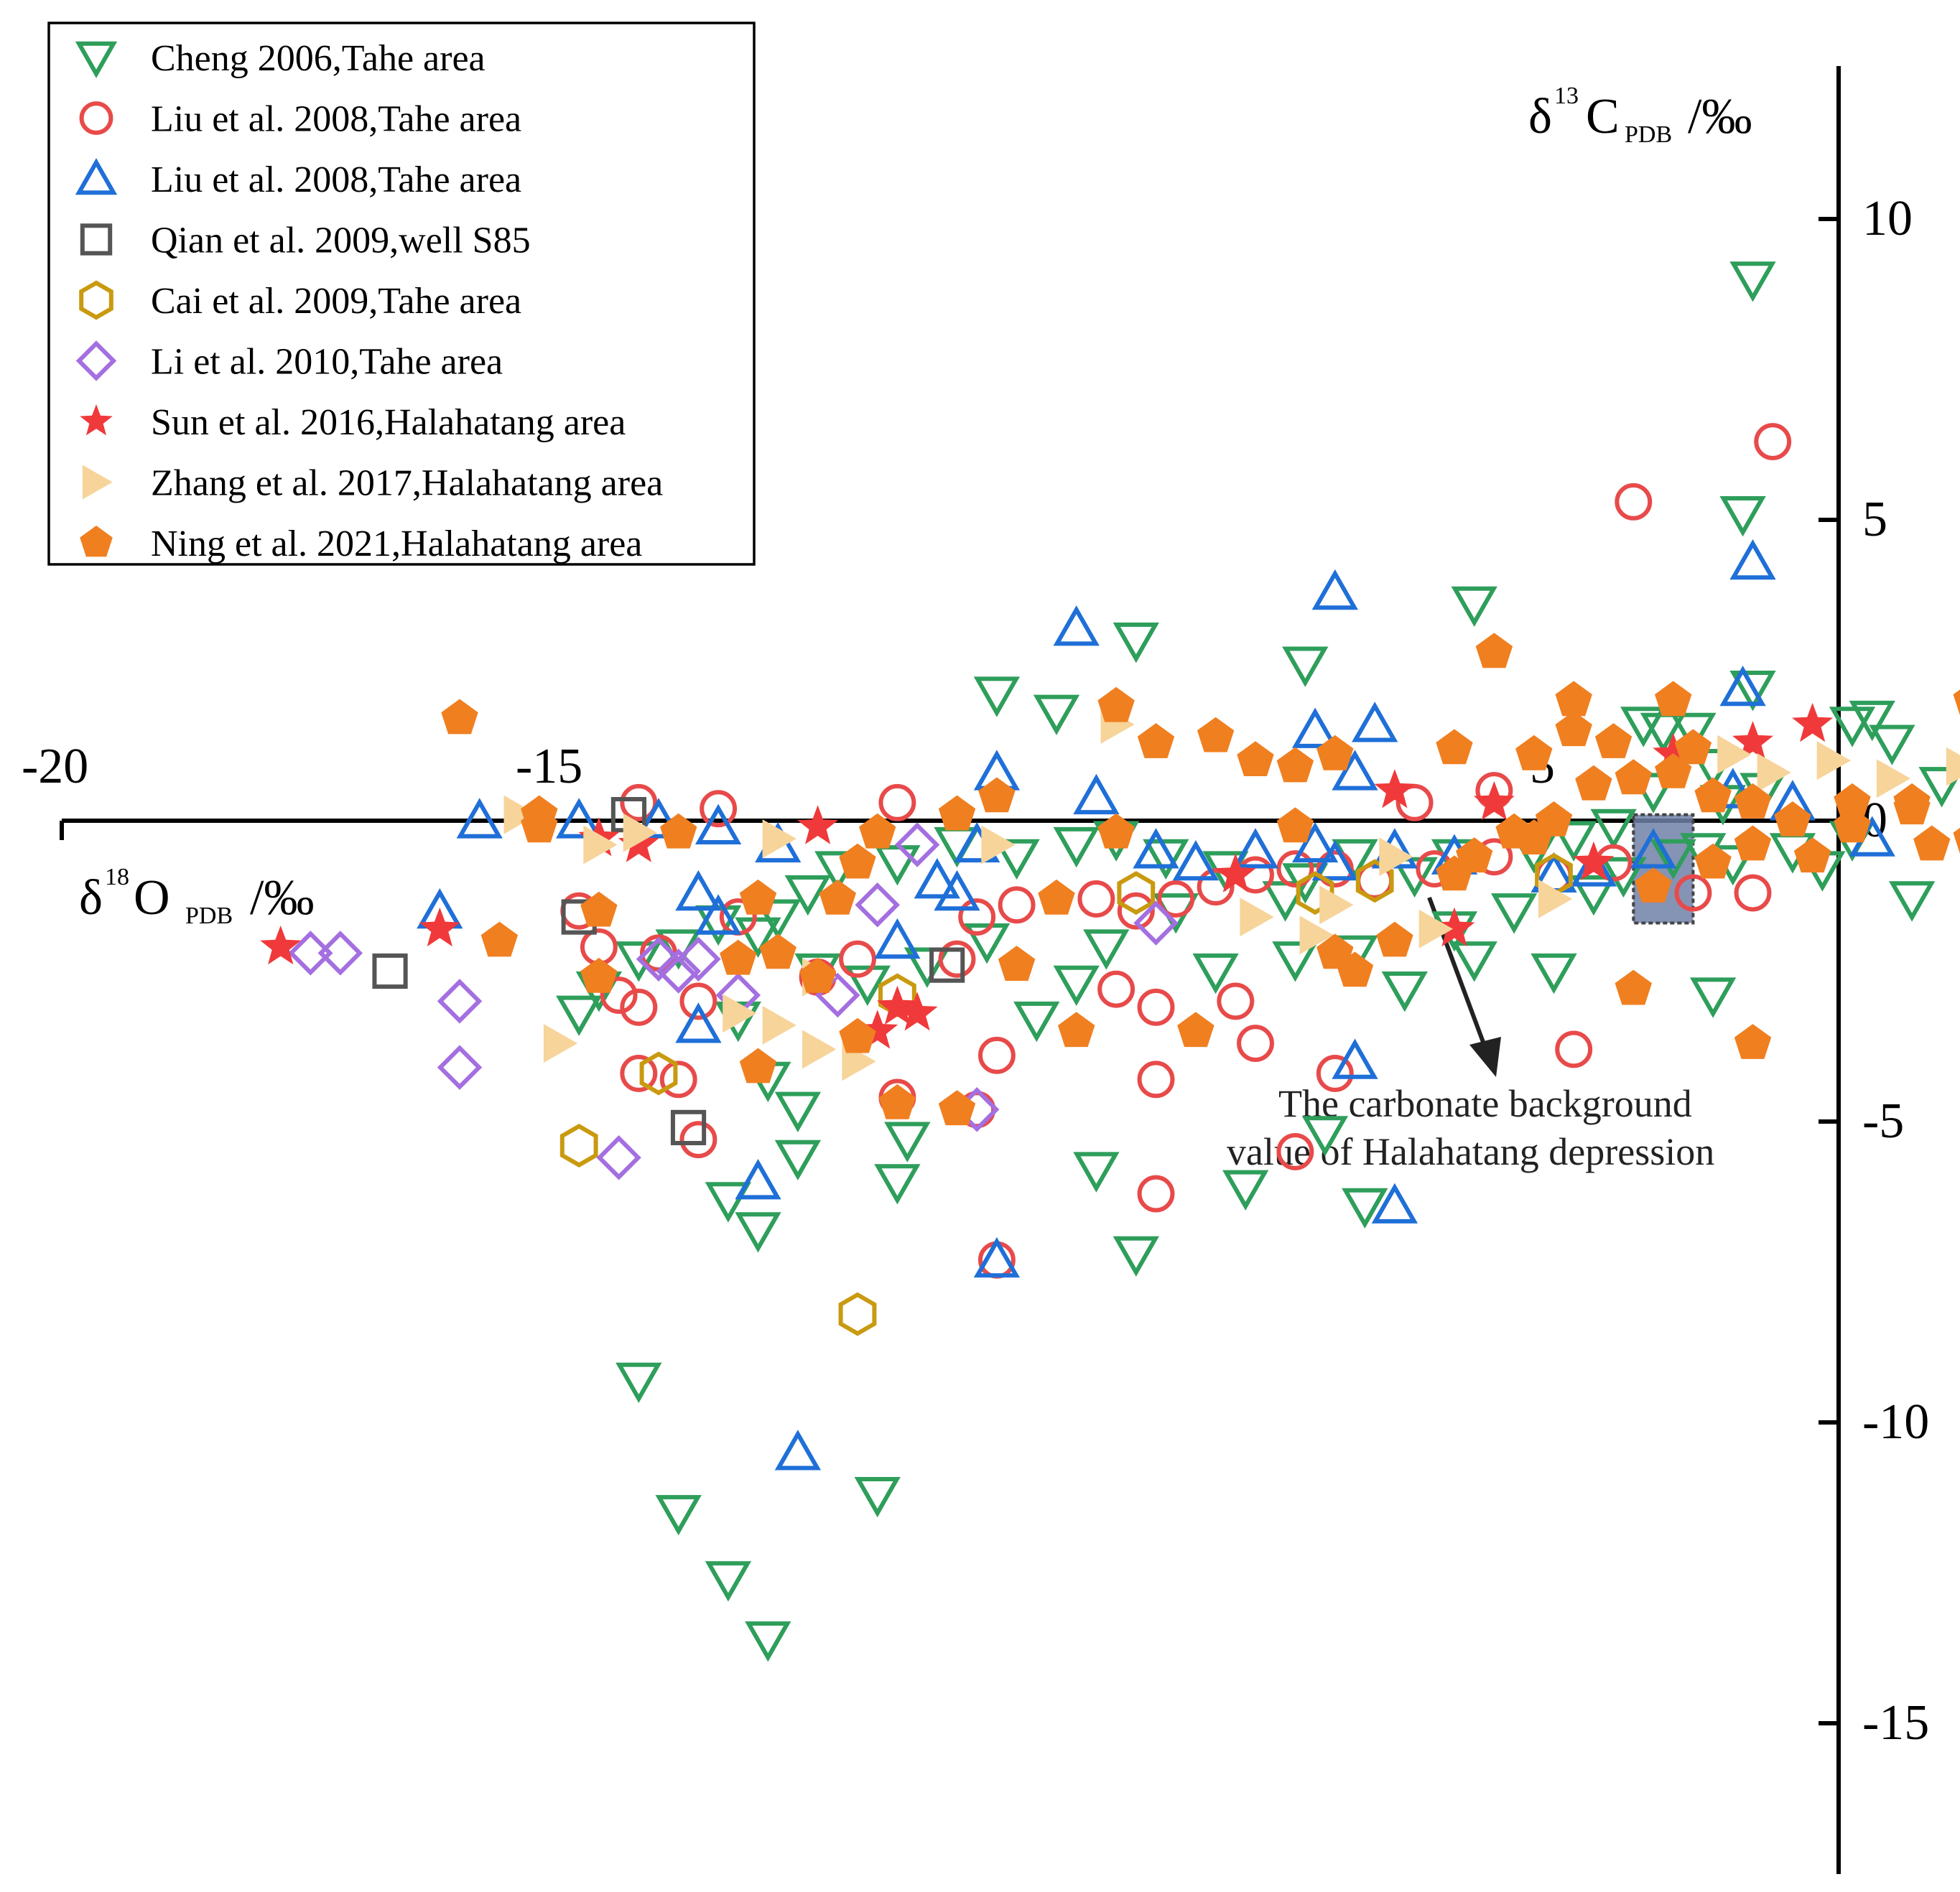  What do you see at coordinates (353, 422) in the screenshot?
I see `legend-item: Sun et al. 2016,Halahatang area` at bounding box center [353, 422].